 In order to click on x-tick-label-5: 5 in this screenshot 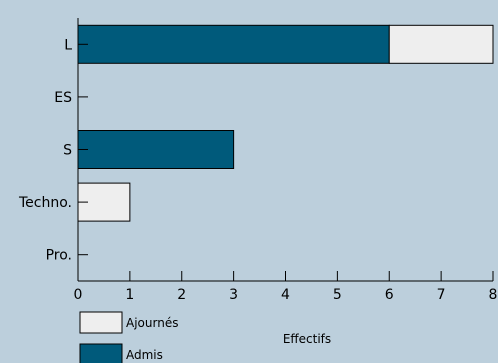, I will do `click(337, 295)`.